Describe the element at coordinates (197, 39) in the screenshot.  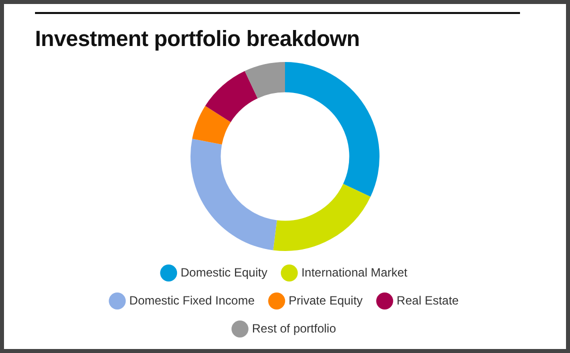
I see `chart-title: Investment portfolio breakdown` at that location.